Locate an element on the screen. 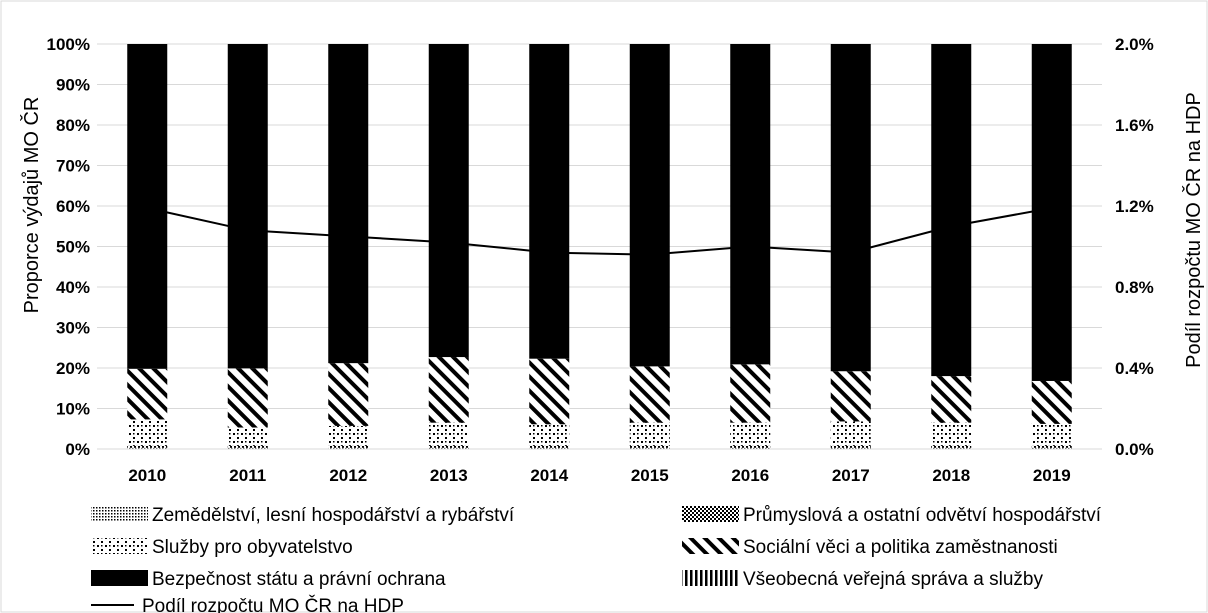 This screenshot has width=1208, height=613. y-tick-label: 60% is located at coordinates (73, 206).